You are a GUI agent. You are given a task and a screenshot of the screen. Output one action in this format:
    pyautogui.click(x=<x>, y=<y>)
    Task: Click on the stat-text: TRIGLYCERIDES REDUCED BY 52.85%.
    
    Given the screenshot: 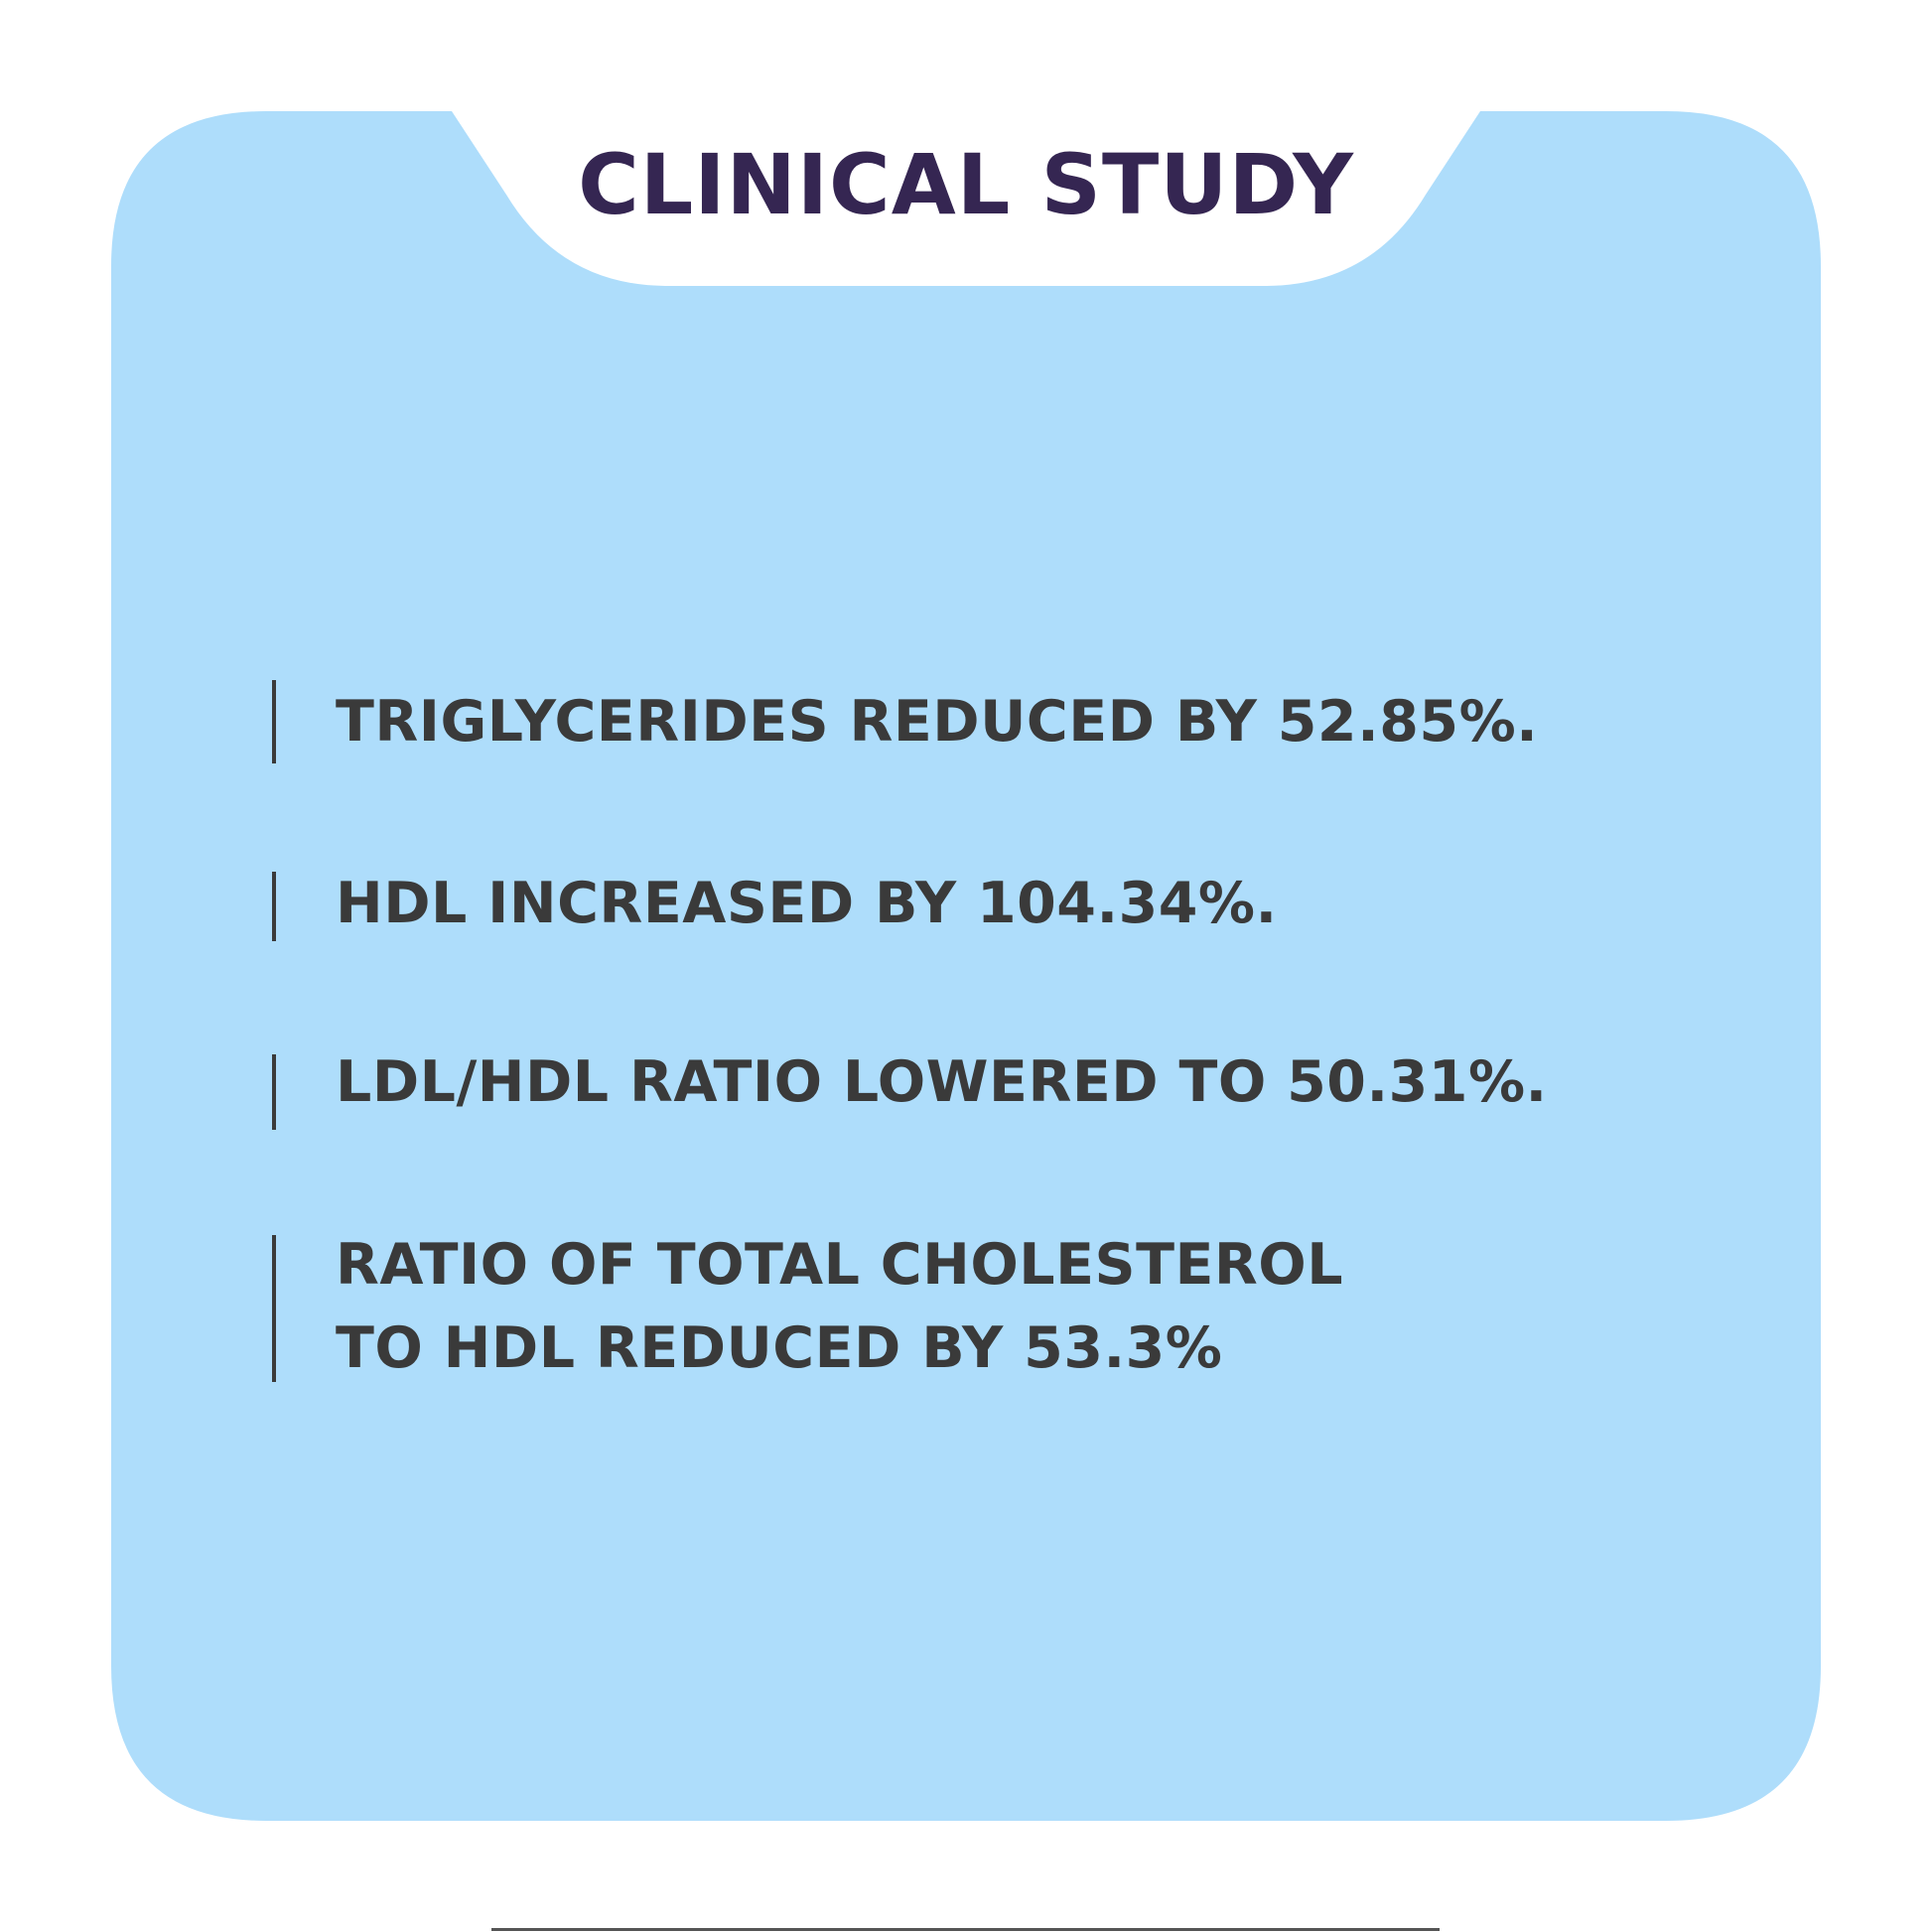 What is the action you would take?
    pyautogui.click(x=938, y=722)
    